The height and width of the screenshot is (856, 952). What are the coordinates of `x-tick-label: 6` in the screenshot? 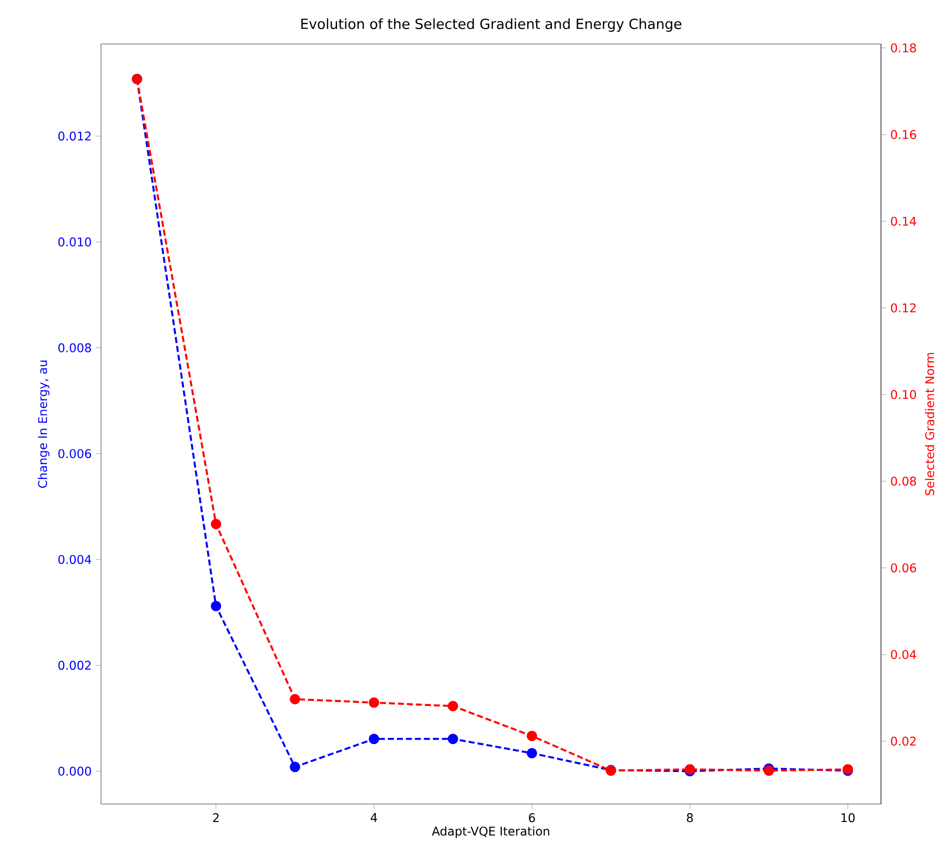 It's located at (531, 817).